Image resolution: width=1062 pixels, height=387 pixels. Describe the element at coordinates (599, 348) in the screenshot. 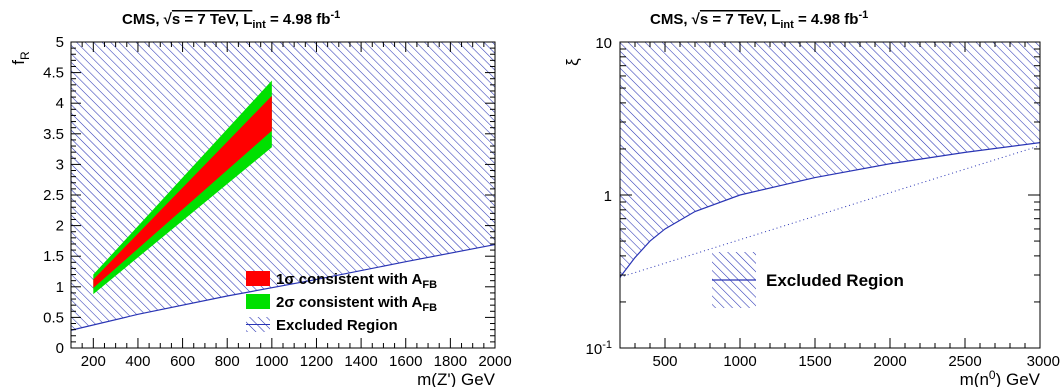

I see `y-tick-label: 10-1` at that location.